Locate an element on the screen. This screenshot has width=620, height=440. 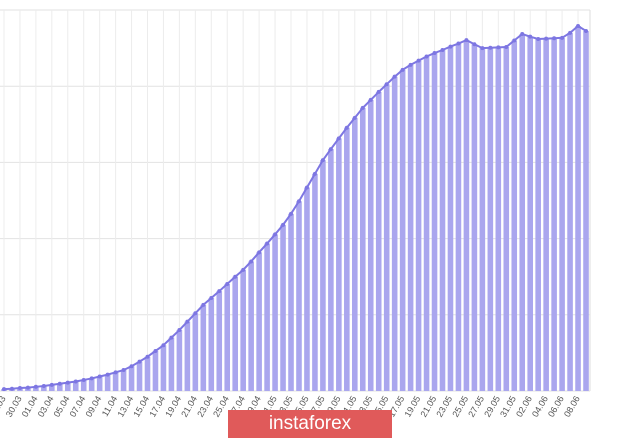
x-tick-label: 08.06 is located at coordinates (572, 406).